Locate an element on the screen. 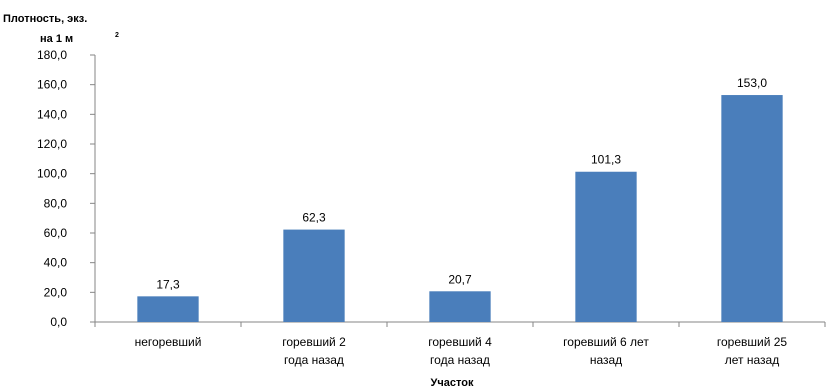  y-axis-title-superscript: 2 is located at coordinates (117, 35).